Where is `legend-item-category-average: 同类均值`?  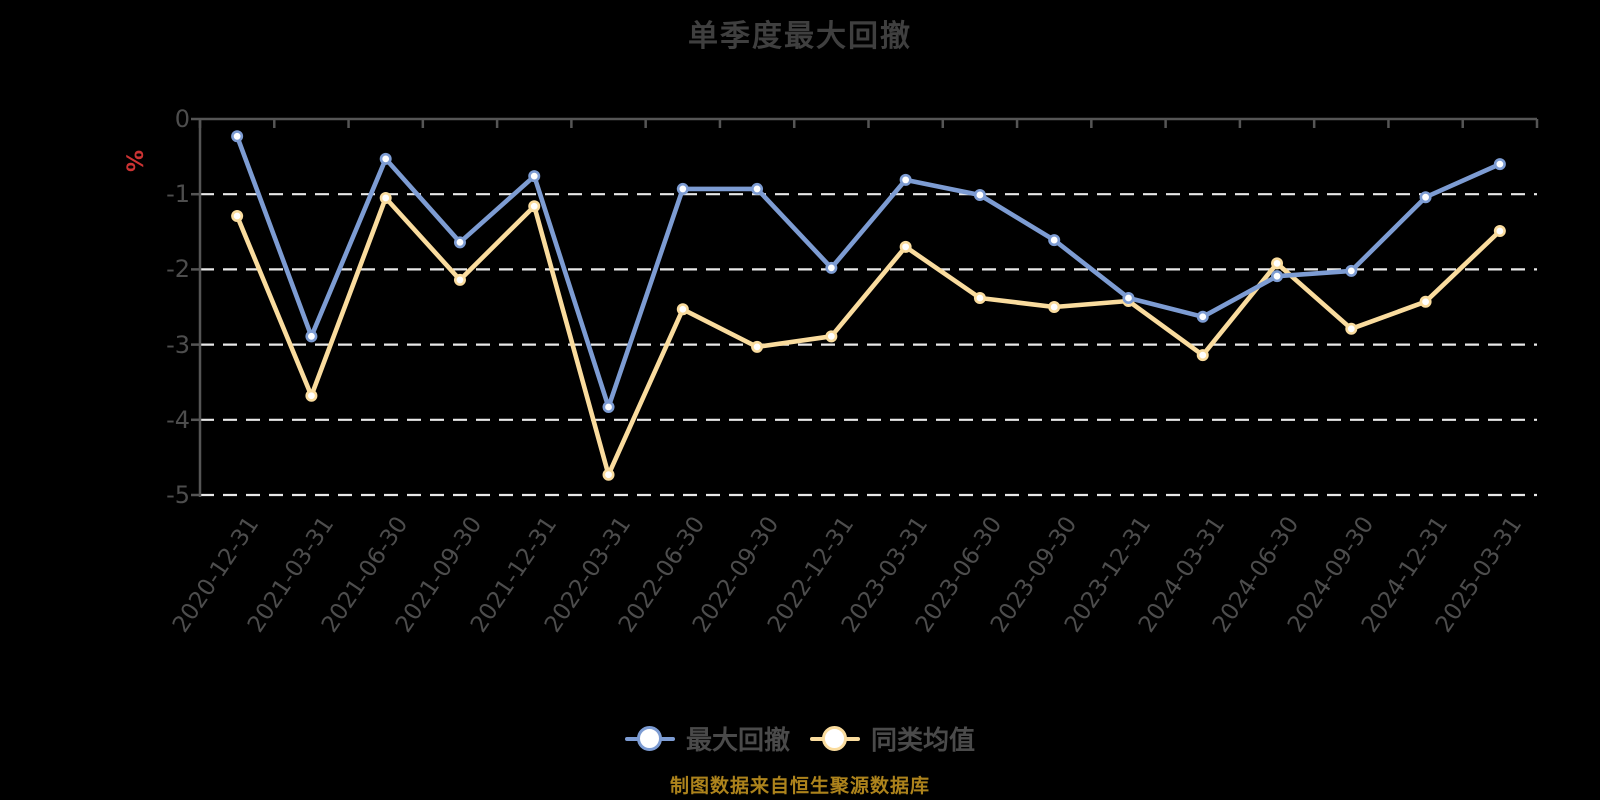 legend-item-category-average: 同类均值 is located at coordinates (892, 738).